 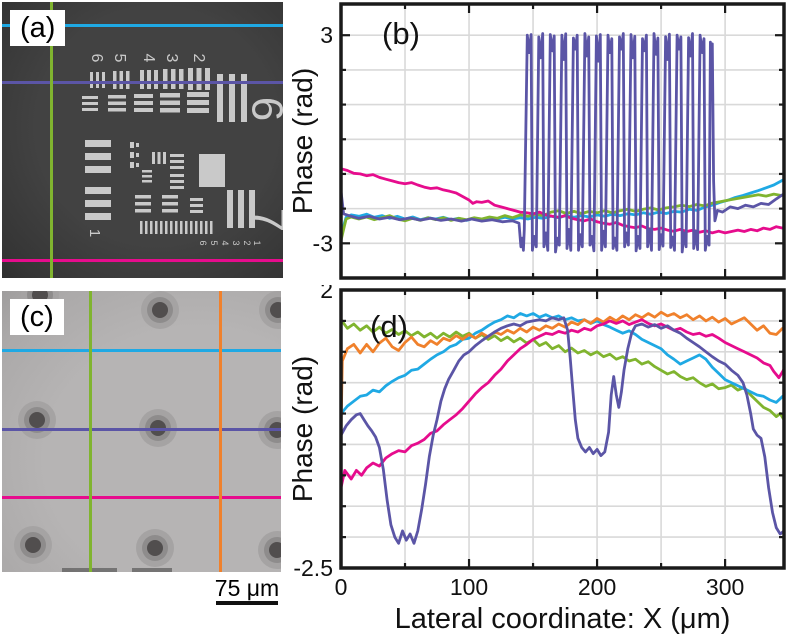 What do you see at coordinates (326, 294) in the screenshot?
I see `y-tick-label: 2` at bounding box center [326, 294].